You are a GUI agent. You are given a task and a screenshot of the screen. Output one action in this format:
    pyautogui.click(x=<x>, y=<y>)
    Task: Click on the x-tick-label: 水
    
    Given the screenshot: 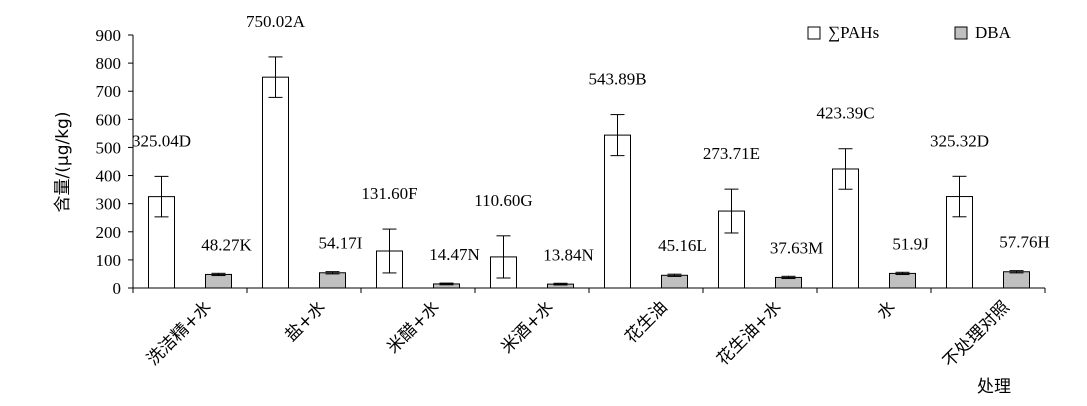 What is the action you would take?
    pyautogui.click(x=886, y=310)
    